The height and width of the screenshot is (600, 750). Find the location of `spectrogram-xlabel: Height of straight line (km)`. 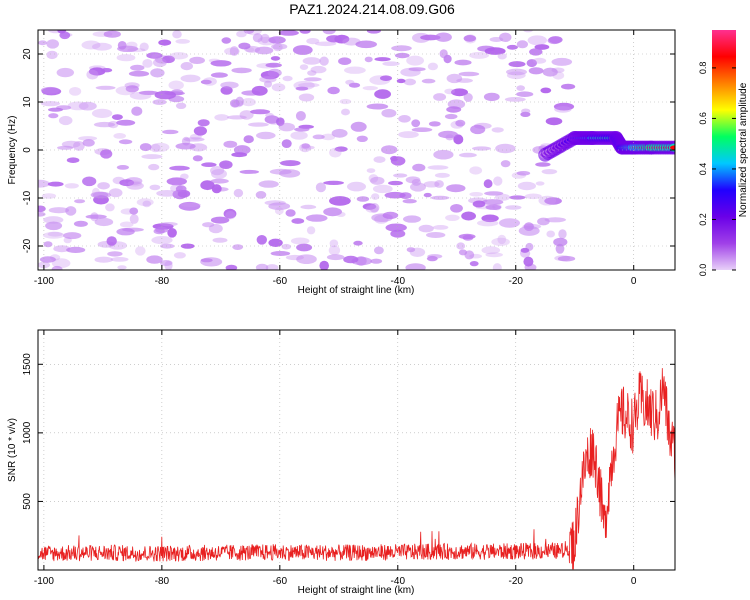

spectrogram-xlabel: Height of straight line (km) is located at coordinates (356, 290).